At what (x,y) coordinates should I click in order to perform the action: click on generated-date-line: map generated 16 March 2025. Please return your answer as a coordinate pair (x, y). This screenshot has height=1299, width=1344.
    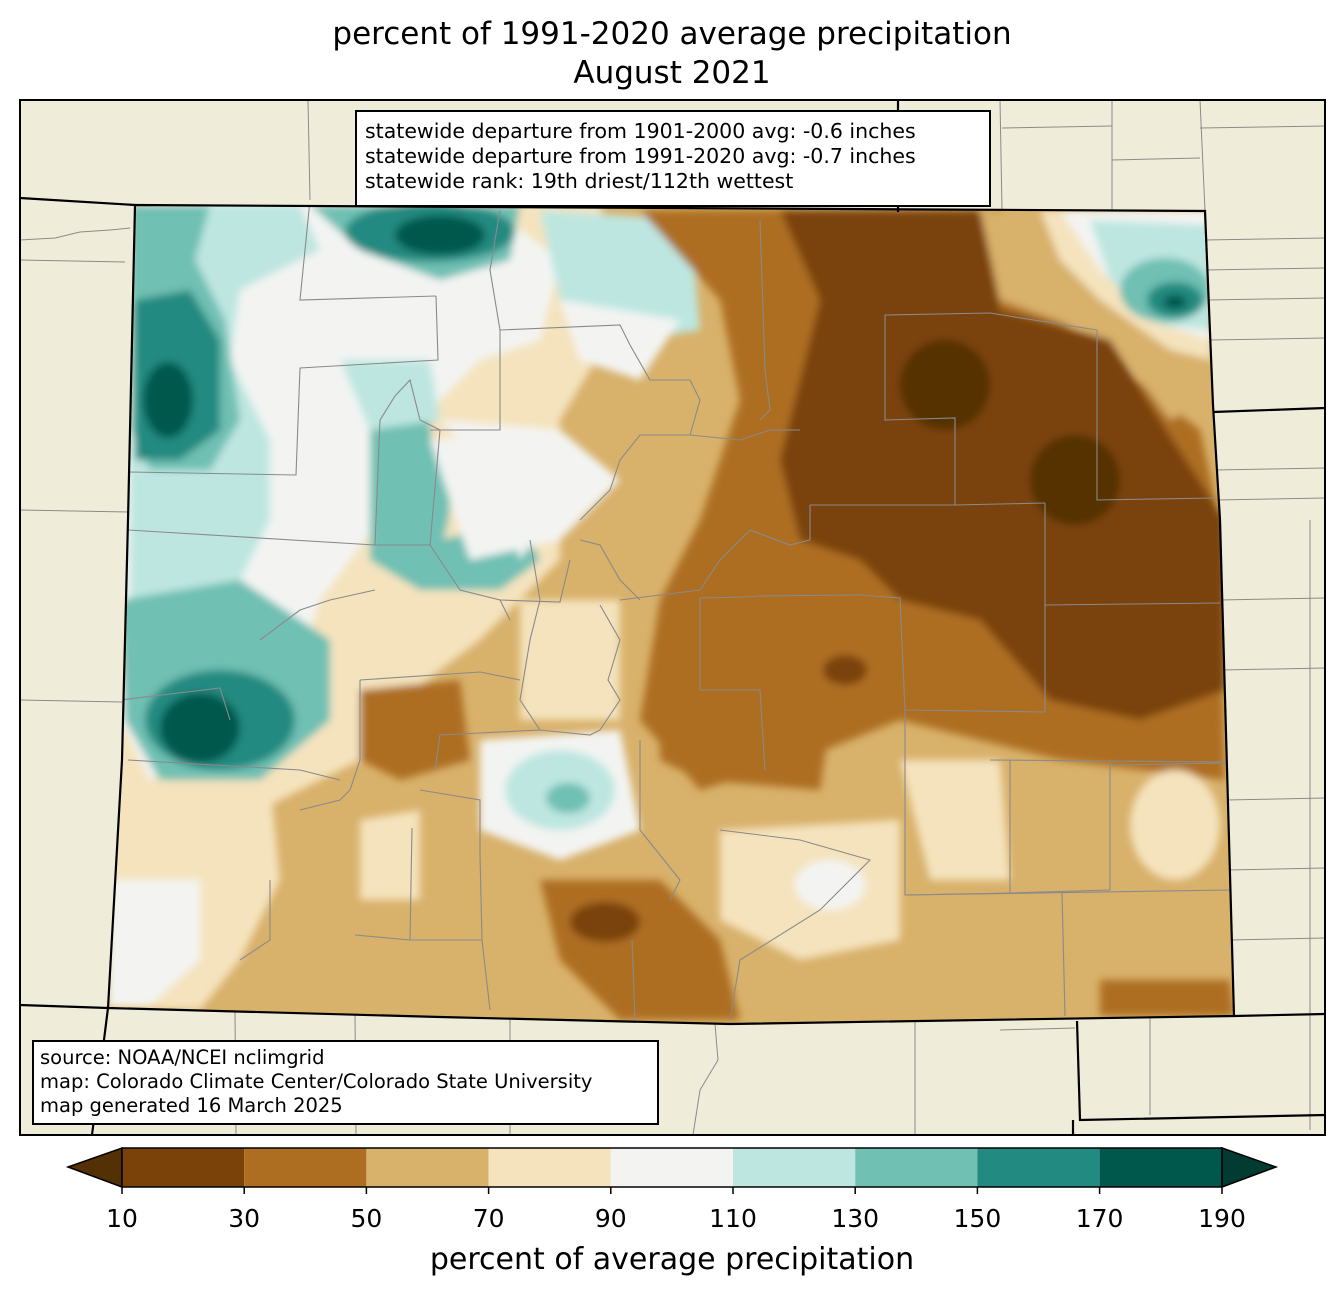
    Looking at the image, I should click on (191, 1105).